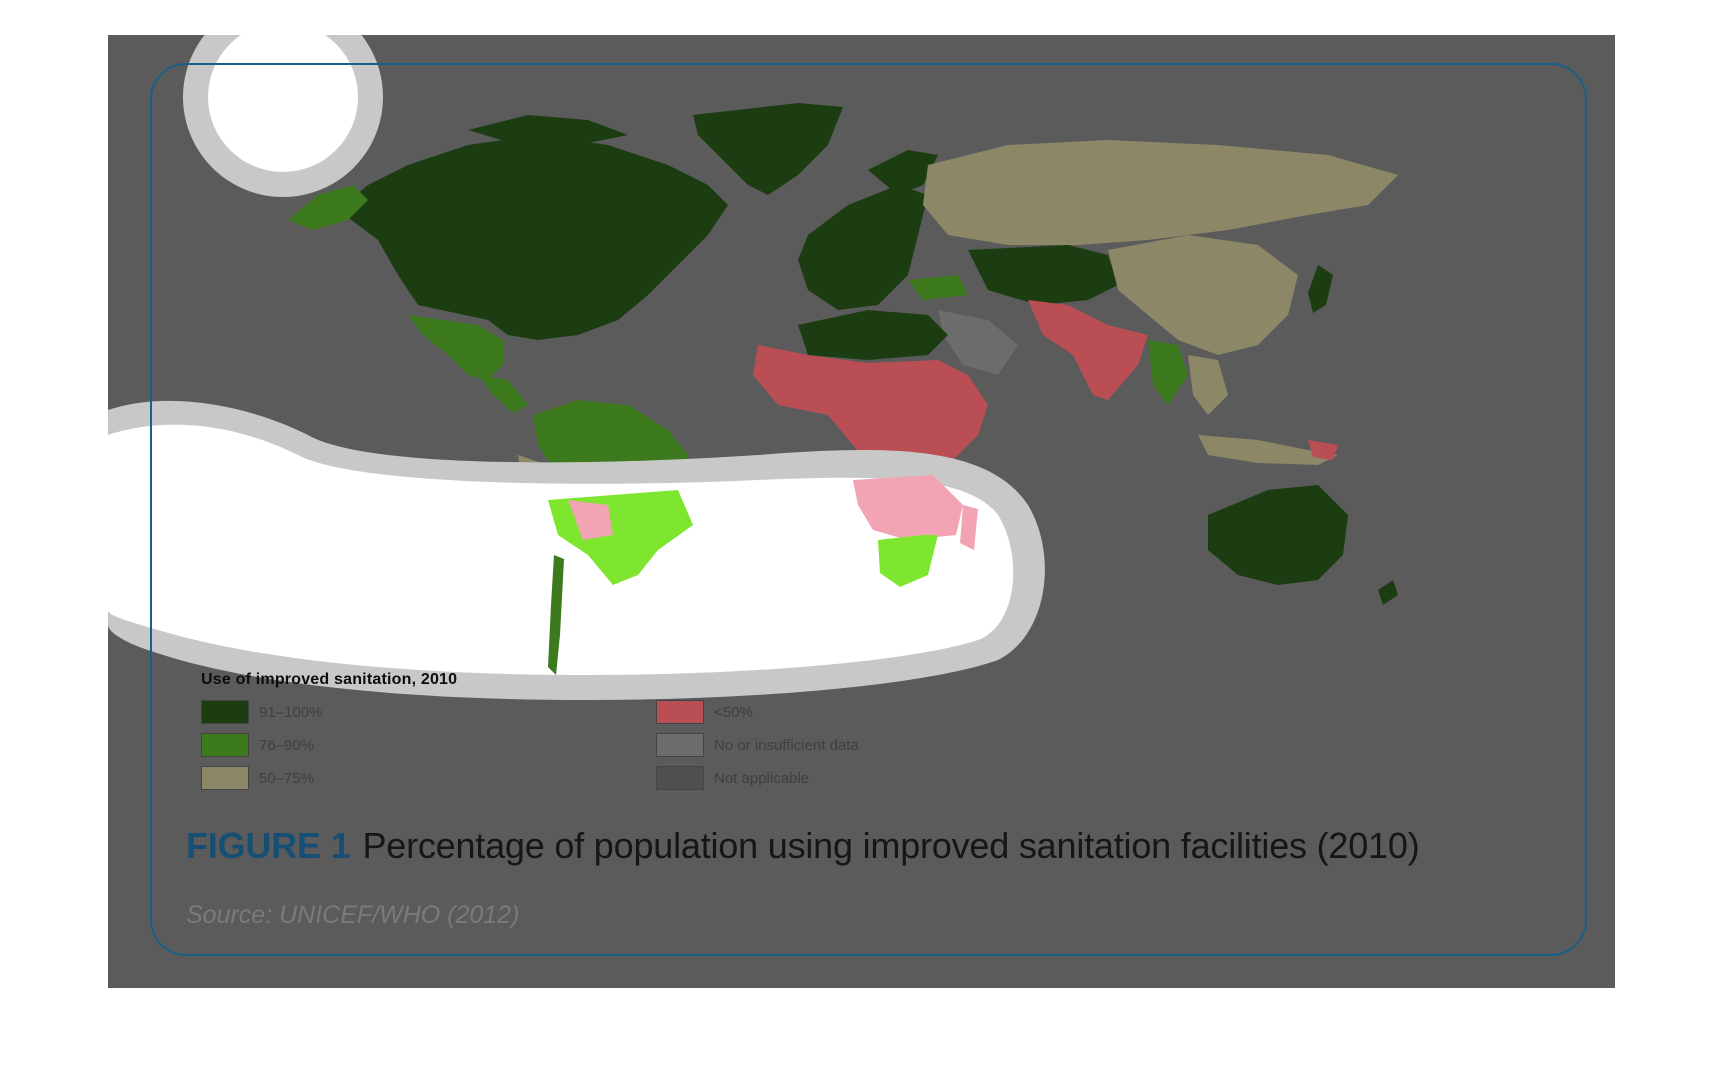  What do you see at coordinates (1388, 592) in the screenshot?
I see `region-new-zealand` at bounding box center [1388, 592].